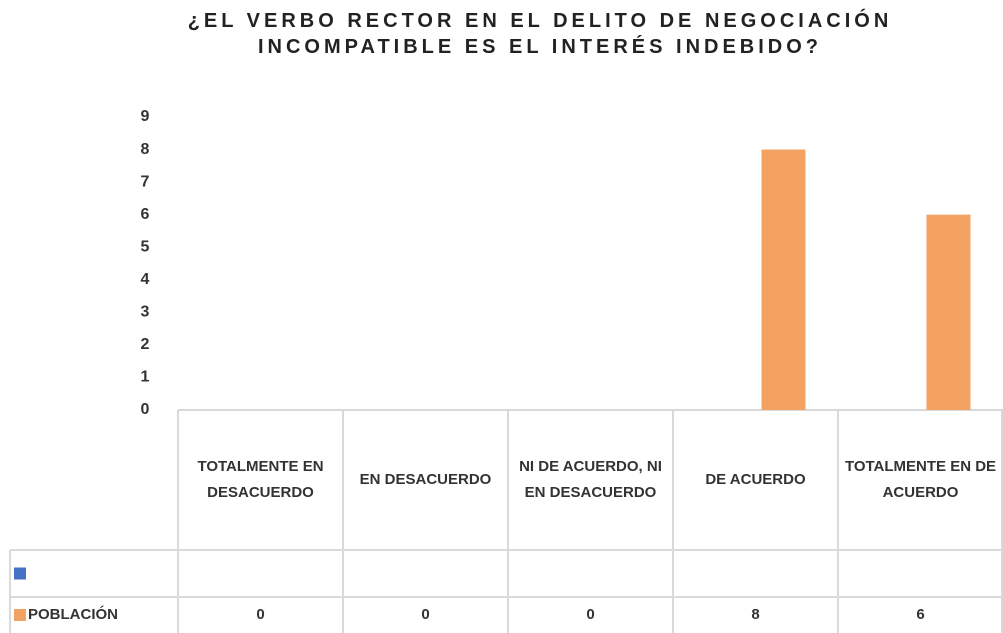 This screenshot has height=633, width=1003. What do you see at coordinates (145, 279) in the screenshot?
I see `y-tick-label: 4` at bounding box center [145, 279].